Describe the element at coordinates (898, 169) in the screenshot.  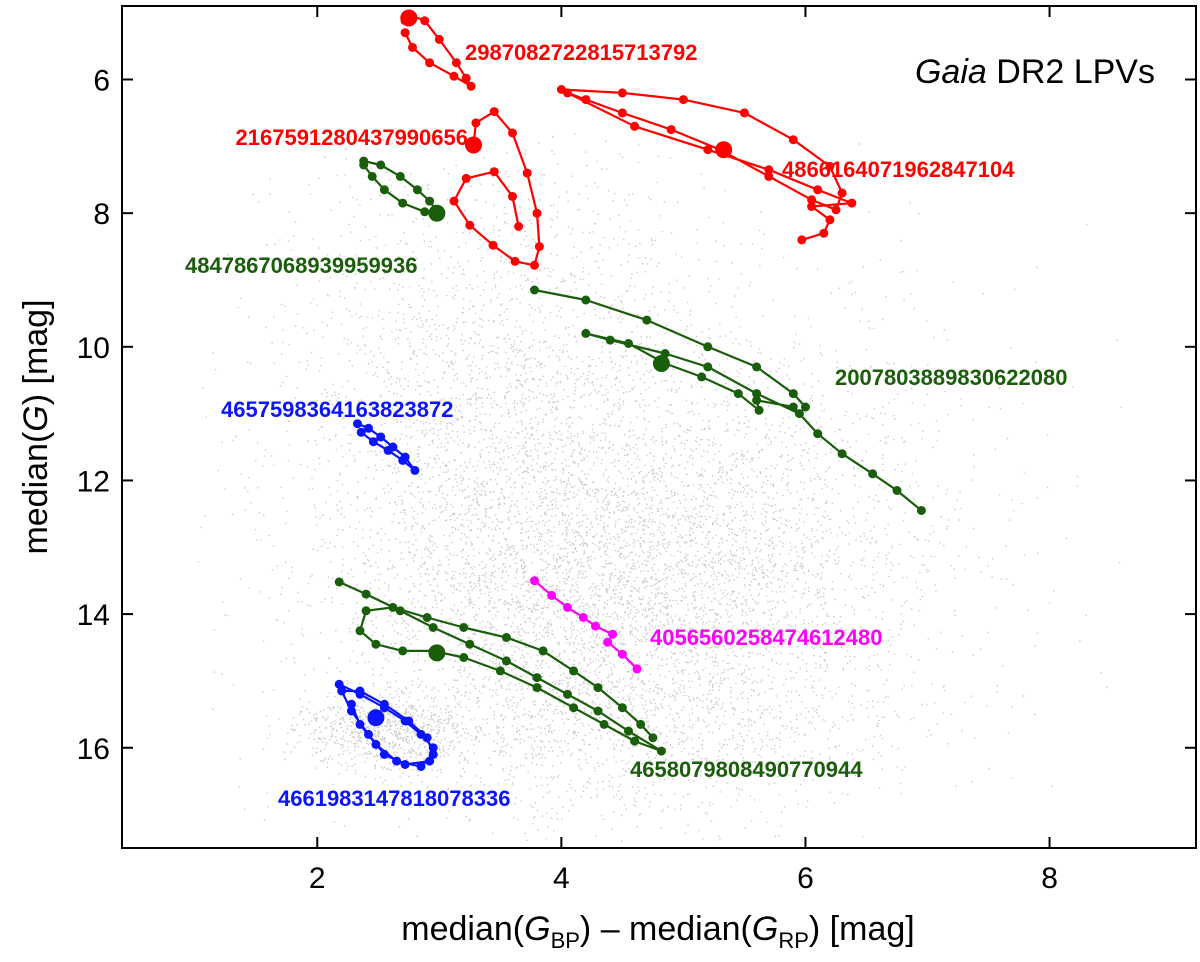
I see `series-label: 4866164071962847104` at that location.